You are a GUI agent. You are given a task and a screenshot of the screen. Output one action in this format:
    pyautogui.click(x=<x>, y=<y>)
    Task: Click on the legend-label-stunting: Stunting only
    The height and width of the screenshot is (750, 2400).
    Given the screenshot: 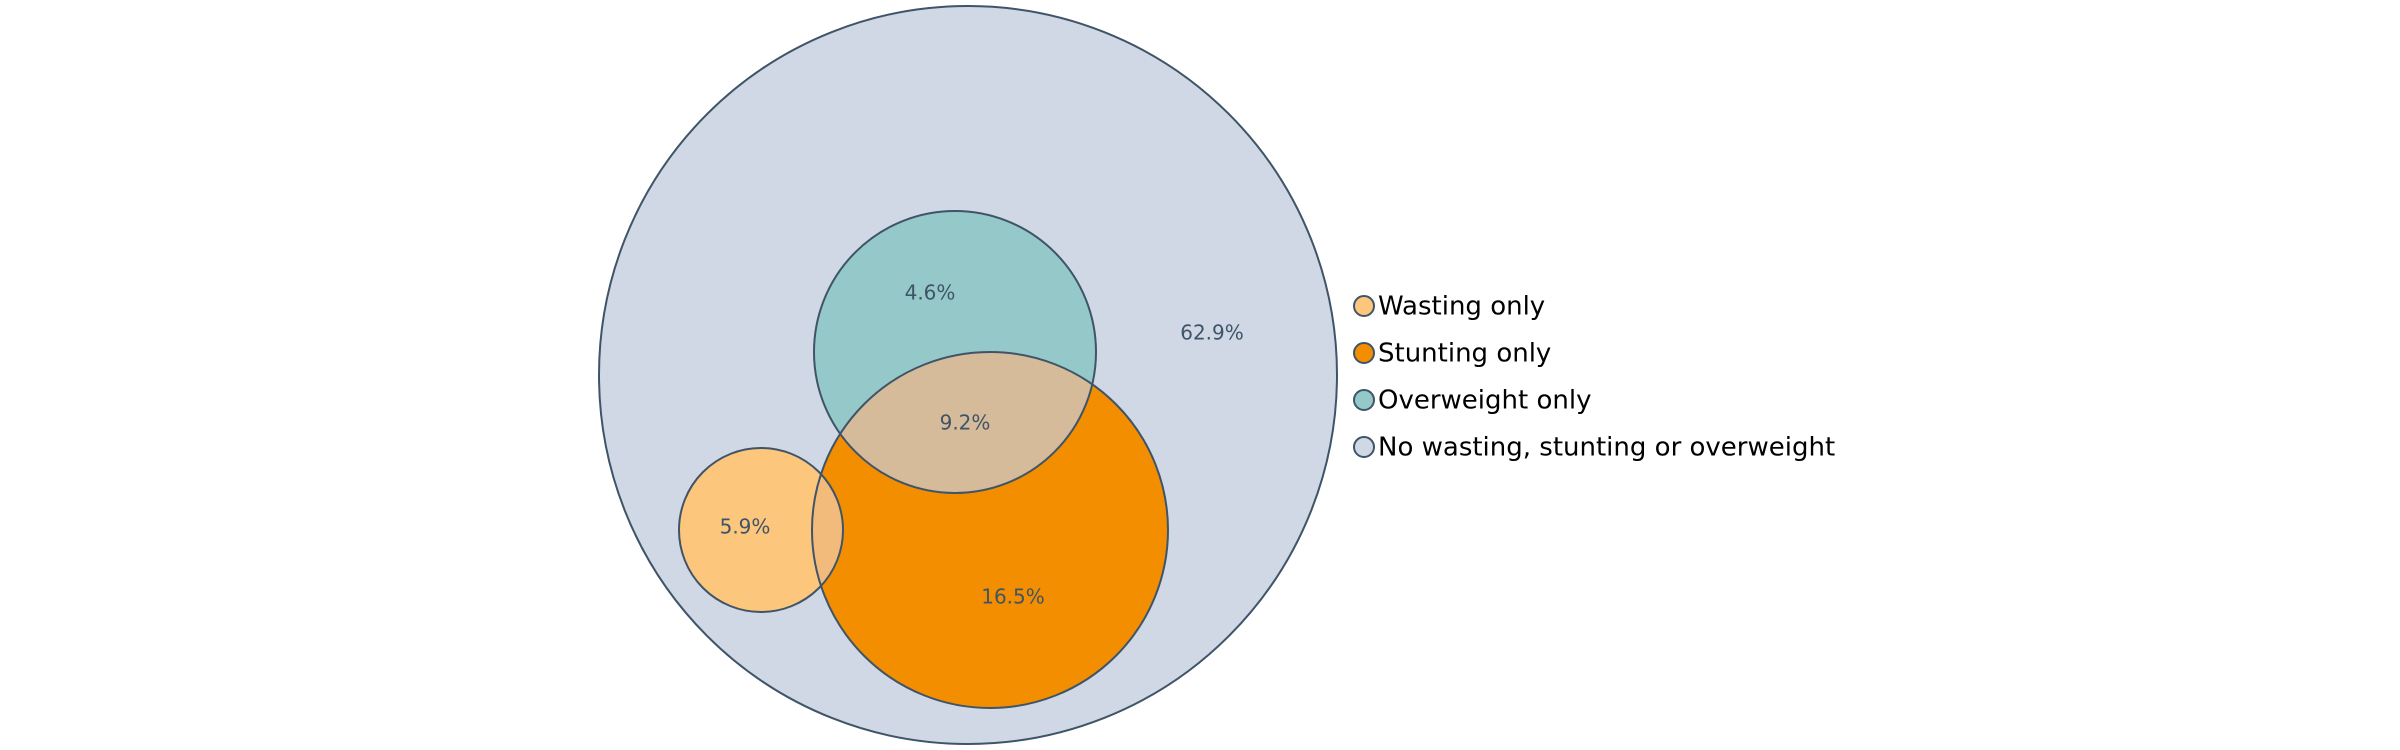 What is the action you would take?
    pyautogui.click(x=1464, y=354)
    